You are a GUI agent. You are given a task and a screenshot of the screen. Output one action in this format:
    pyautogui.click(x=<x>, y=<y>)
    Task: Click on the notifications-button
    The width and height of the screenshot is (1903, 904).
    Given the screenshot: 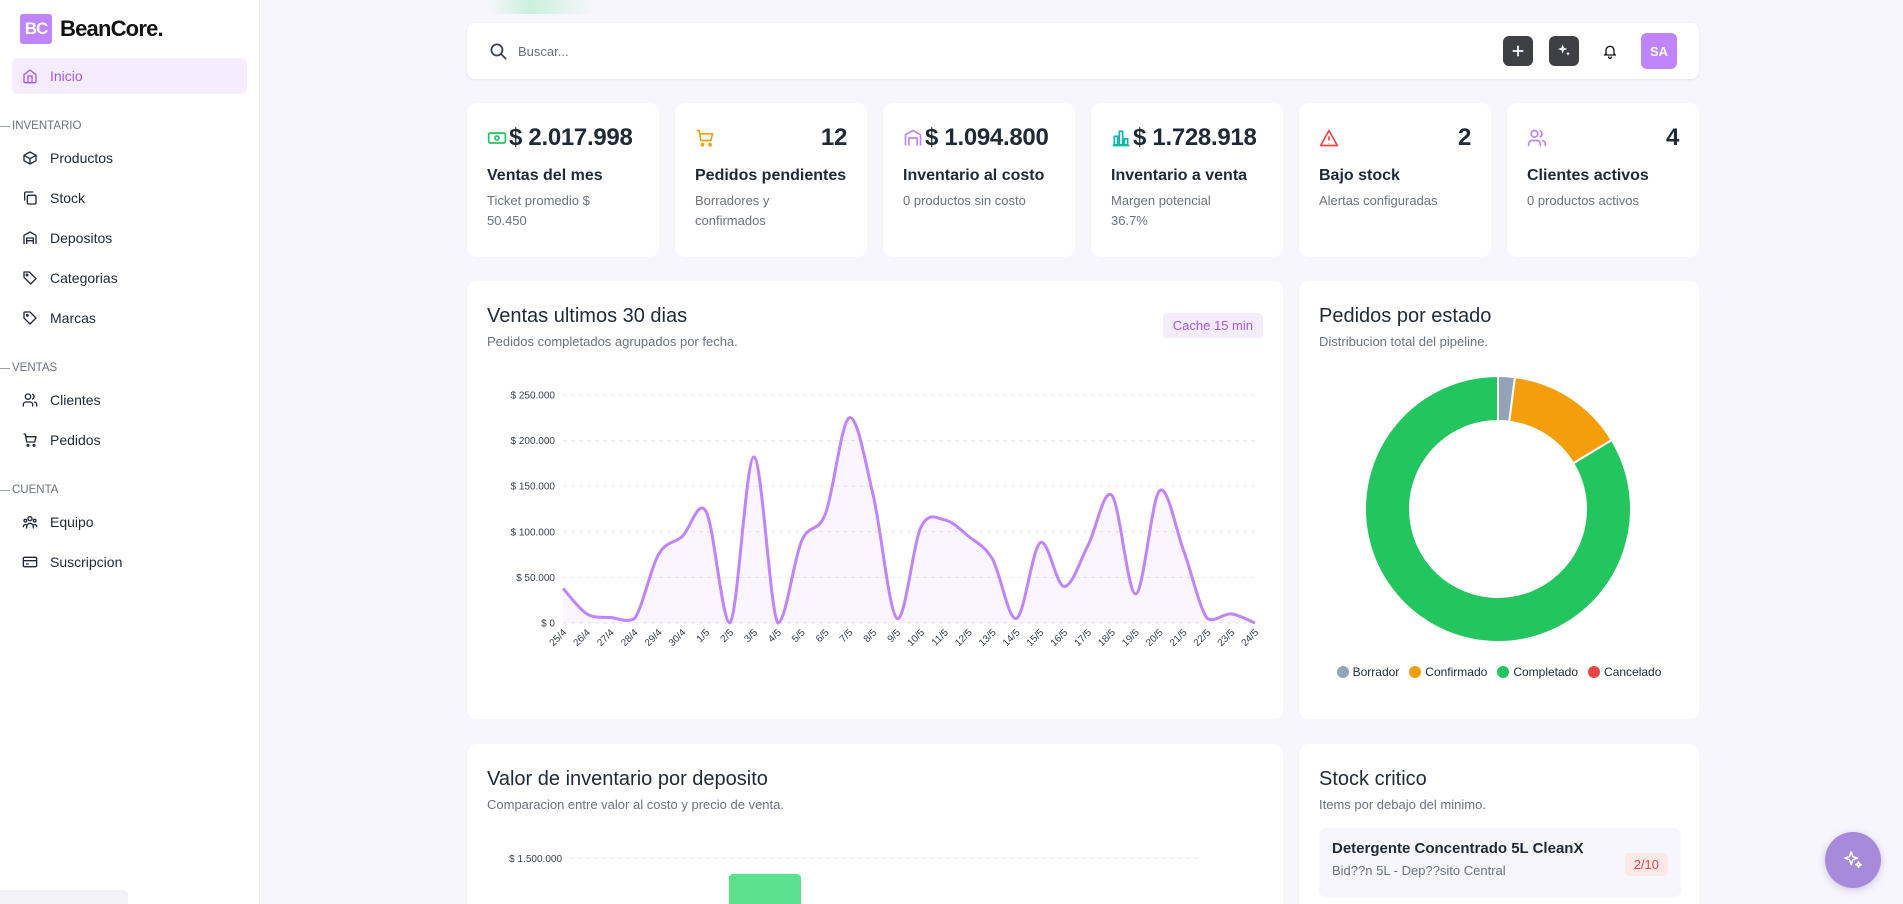 What is the action you would take?
    pyautogui.click(x=1610, y=51)
    